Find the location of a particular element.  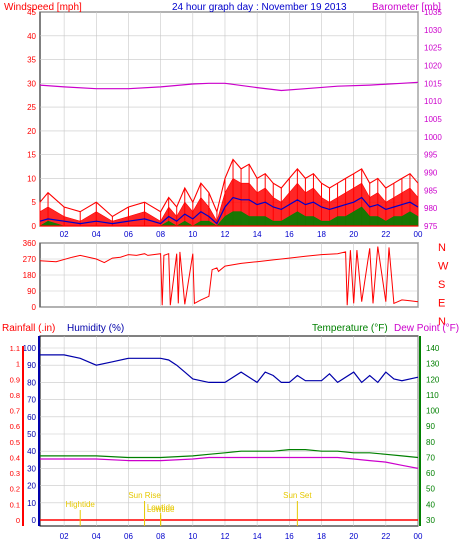

temp-x-tick-label: 22 is located at coordinates (385, 536).